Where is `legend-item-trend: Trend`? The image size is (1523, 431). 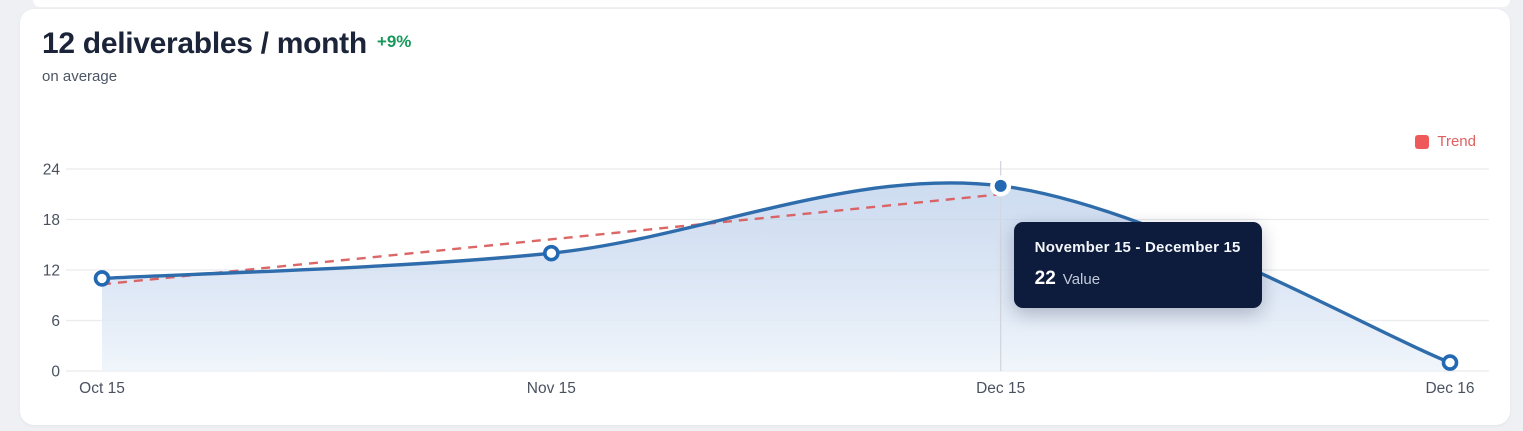 legend-item-trend: Trend is located at coordinates (1445, 141).